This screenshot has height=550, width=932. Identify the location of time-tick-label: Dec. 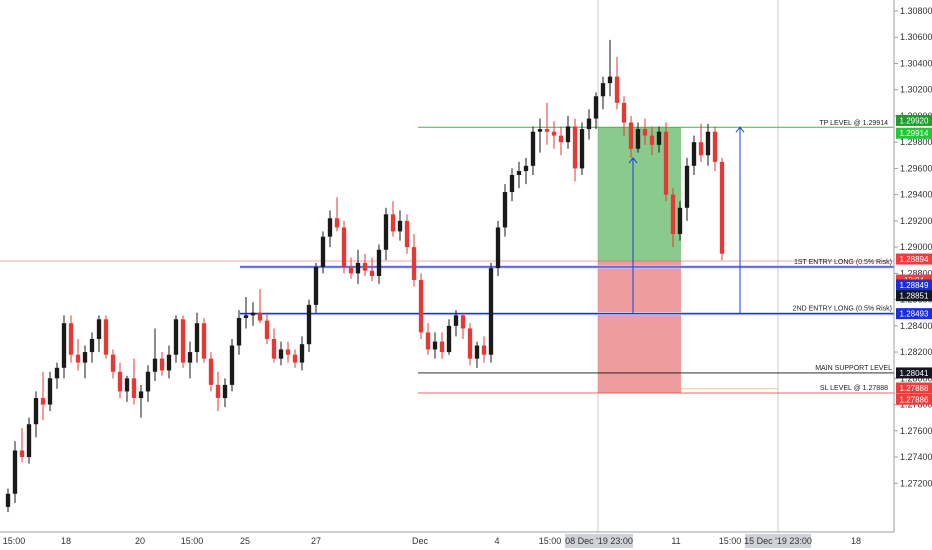
(420, 541).